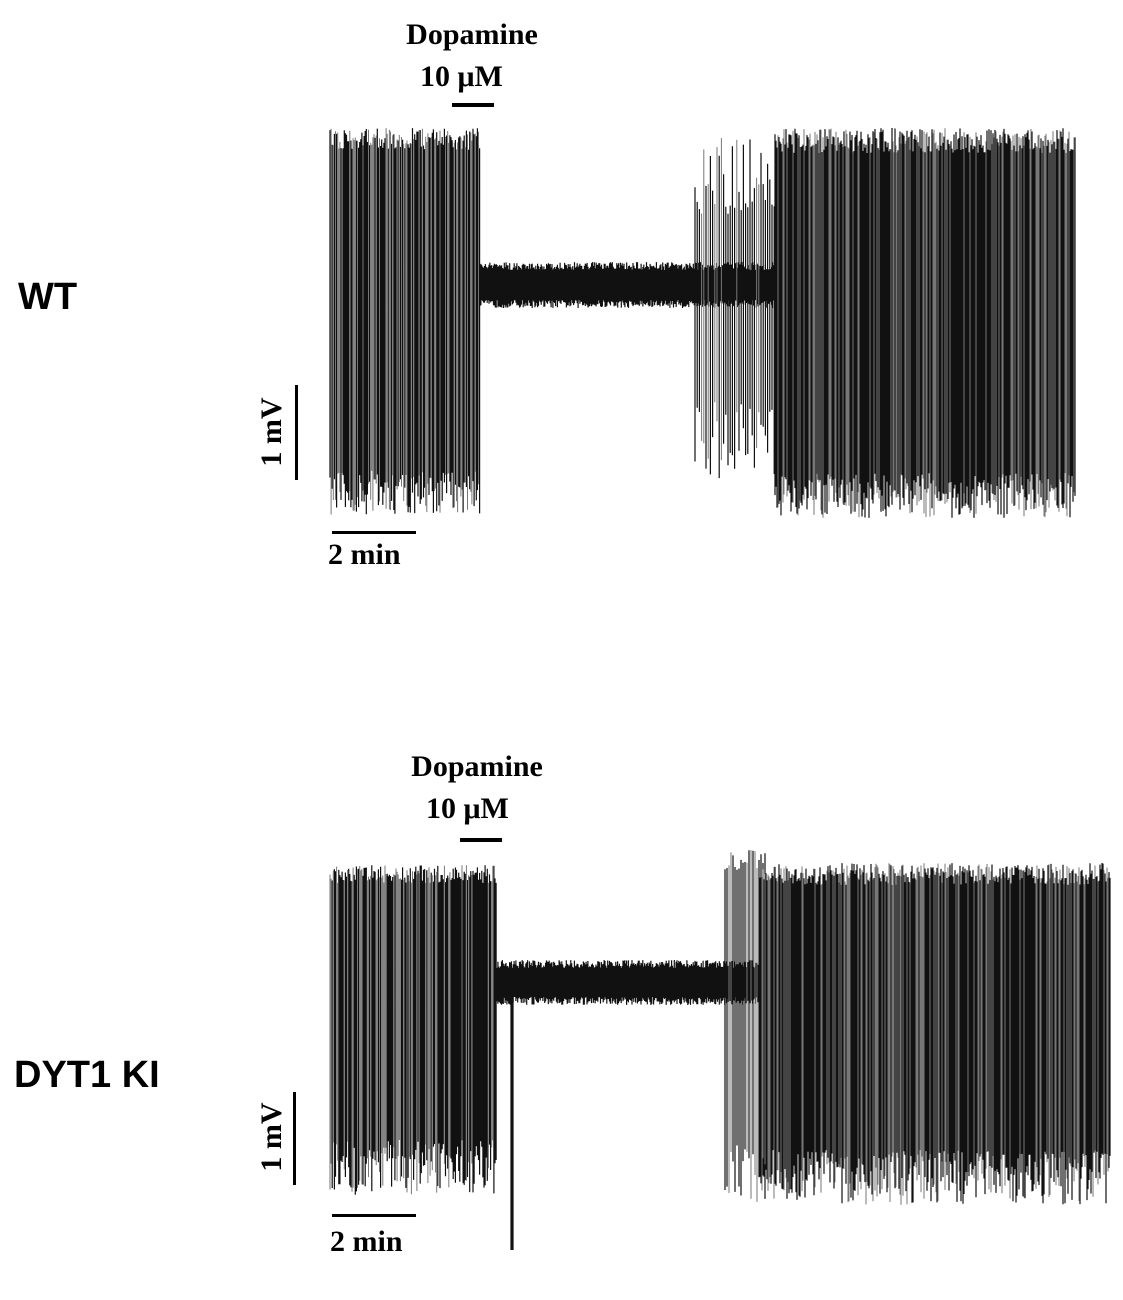  What do you see at coordinates (87, 1075) in the screenshot?
I see `group-label-dyt1-ki: DYT1 KI` at bounding box center [87, 1075].